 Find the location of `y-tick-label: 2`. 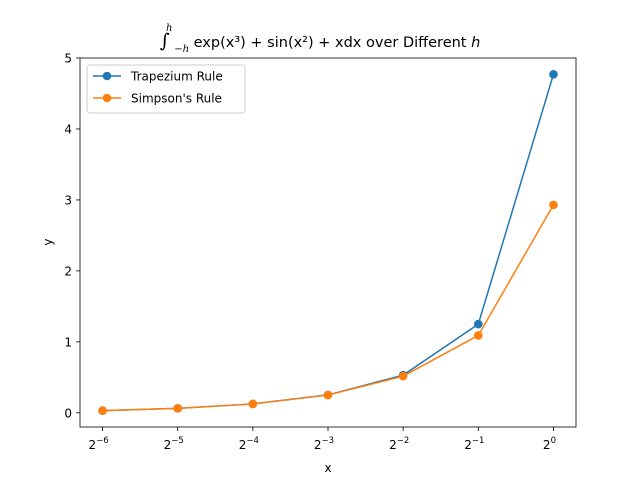

y-tick-label: 2 is located at coordinates (68, 271).